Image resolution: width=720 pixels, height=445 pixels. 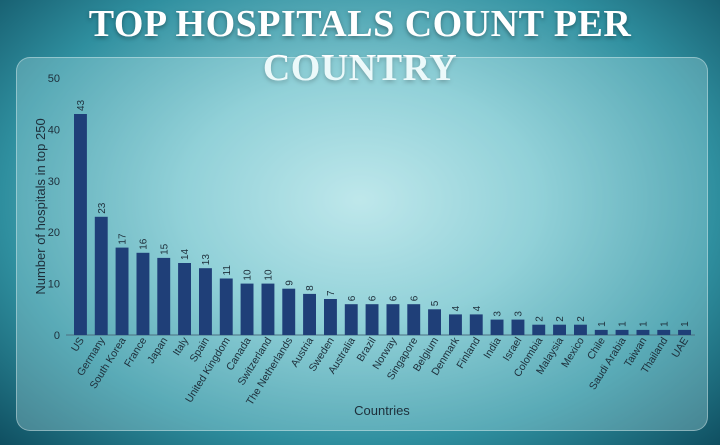 I want to click on bar-canada, so click(x=247, y=309).